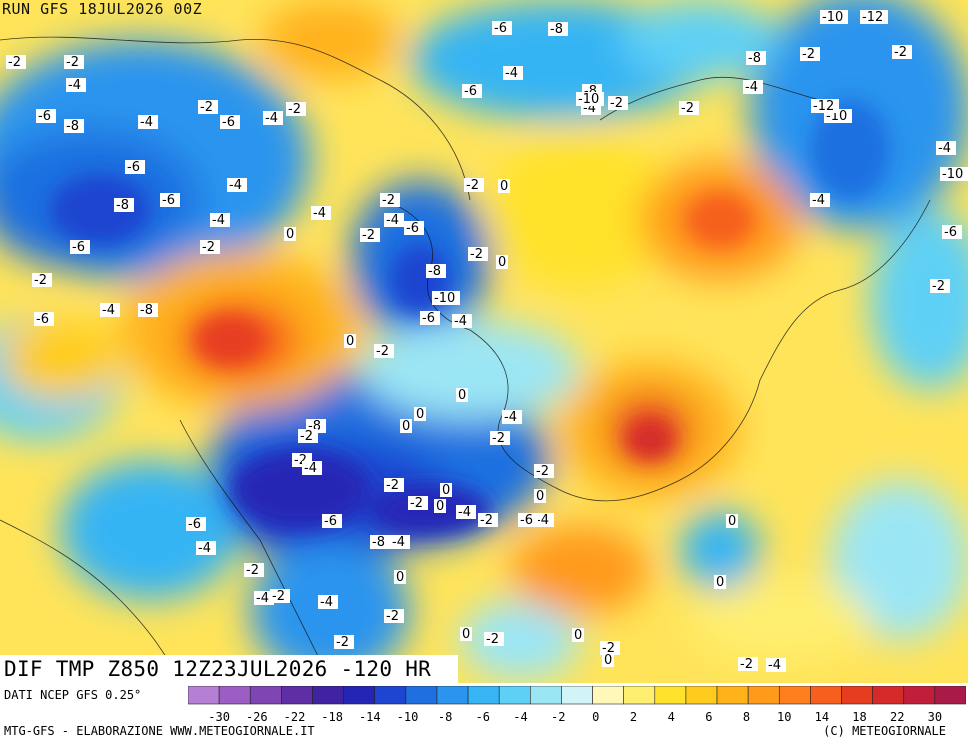 The width and height of the screenshot is (968, 745). I want to click on colorbar-tick-label: -30, so click(219, 717).